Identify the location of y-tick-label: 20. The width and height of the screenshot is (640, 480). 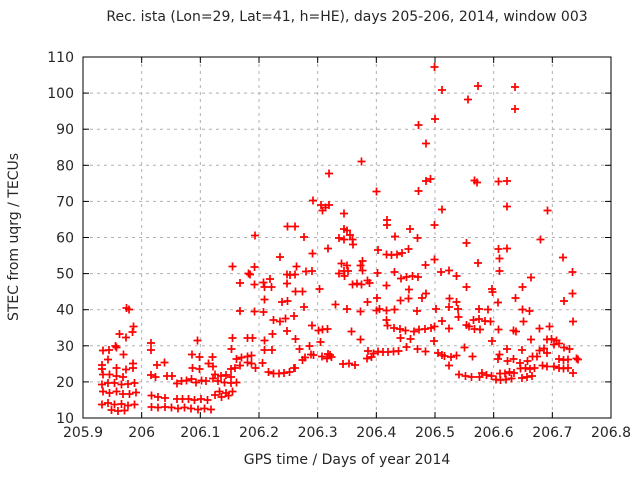
(65, 383).